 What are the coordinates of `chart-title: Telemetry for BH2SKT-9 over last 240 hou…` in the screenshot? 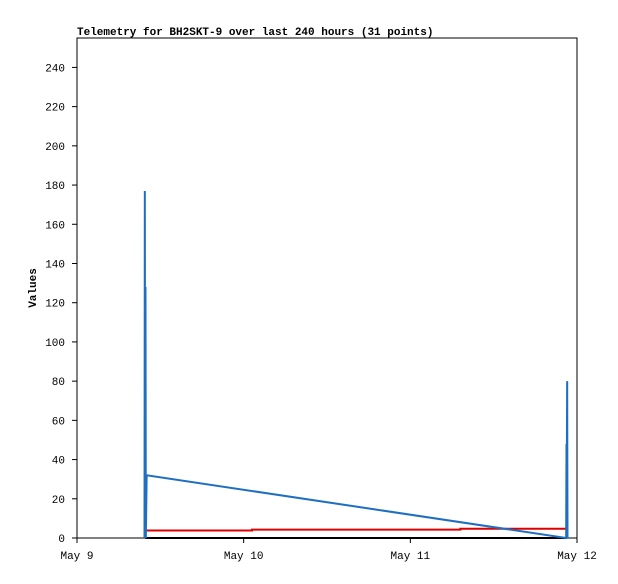 It's located at (255, 33).